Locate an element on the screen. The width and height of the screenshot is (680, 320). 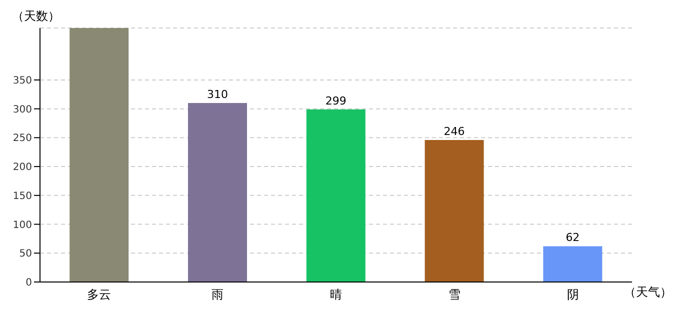
y-tick-label: 200 is located at coordinates (22, 168).